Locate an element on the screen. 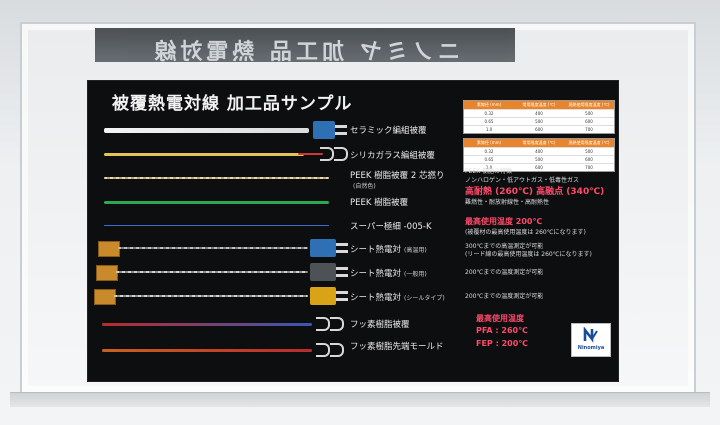  reflected-sign: ニノミヤ 加工品 熱電対線 is located at coordinates (305, 46).